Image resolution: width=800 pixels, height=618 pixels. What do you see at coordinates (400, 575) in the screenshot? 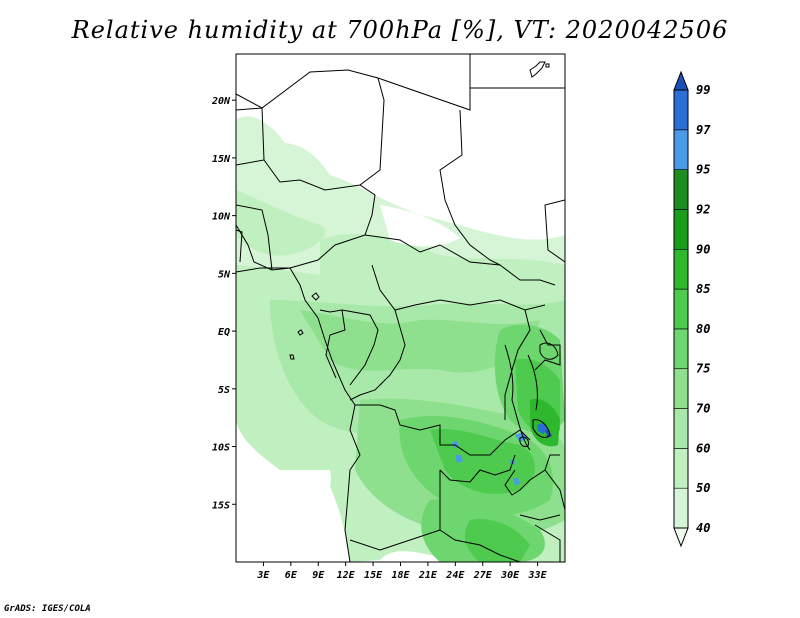
I see `lon-tick-label: 18E` at bounding box center [400, 575].